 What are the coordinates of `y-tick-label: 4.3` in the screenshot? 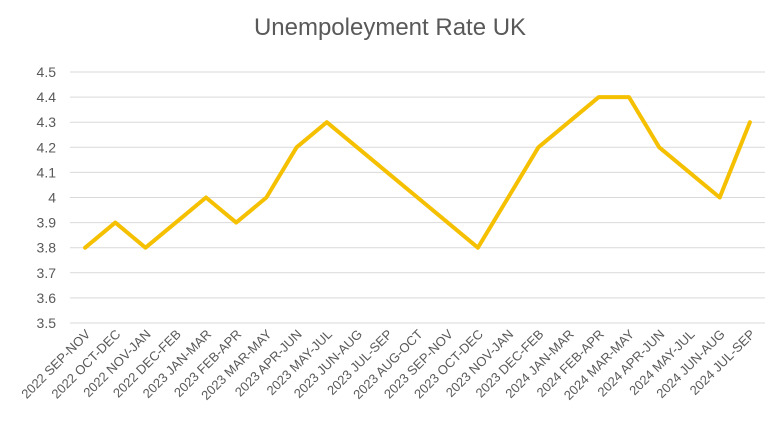 It's located at (47, 122).